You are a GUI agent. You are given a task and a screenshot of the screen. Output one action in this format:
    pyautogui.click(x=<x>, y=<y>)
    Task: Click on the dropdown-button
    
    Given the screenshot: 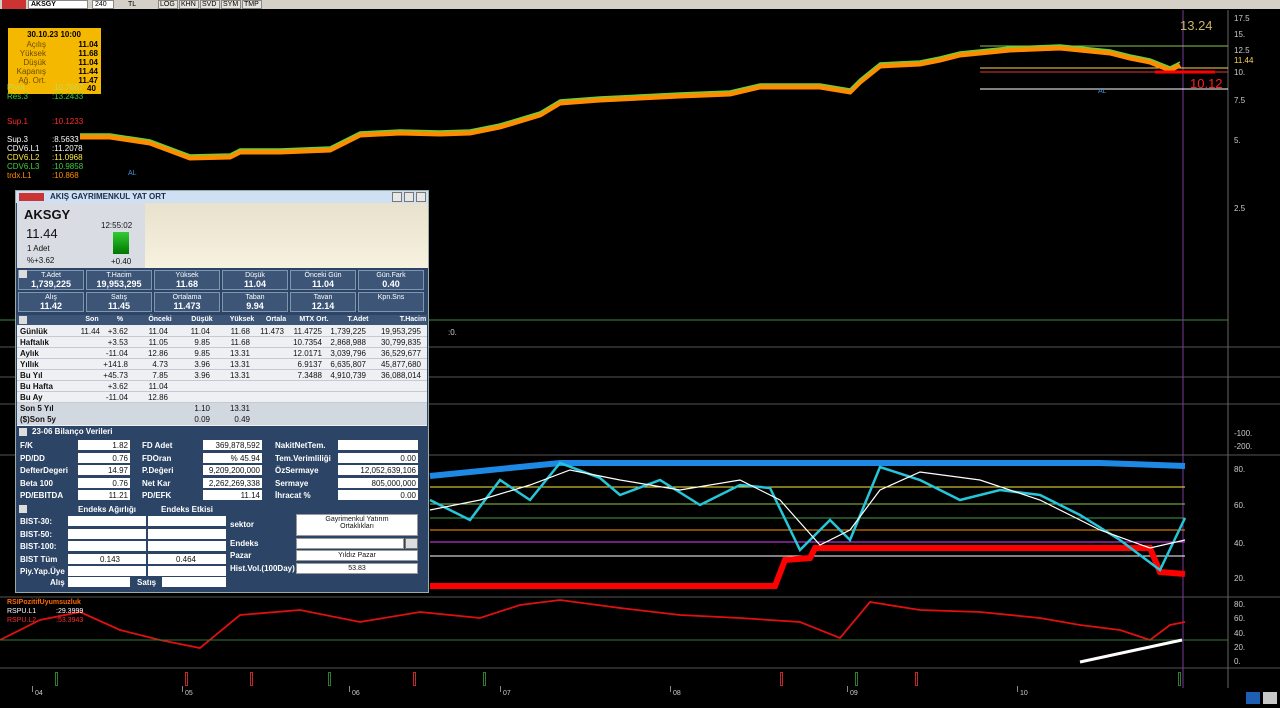 What is the action you would take?
    pyautogui.click(x=411, y=543)
    